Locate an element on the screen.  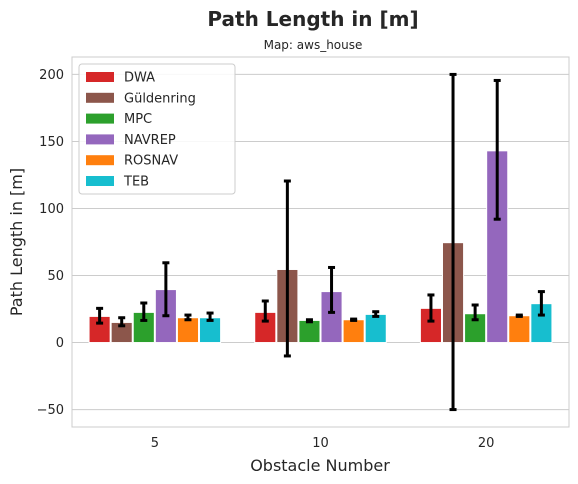
y-tick-label: −50 is located at coordinates (50, 410).